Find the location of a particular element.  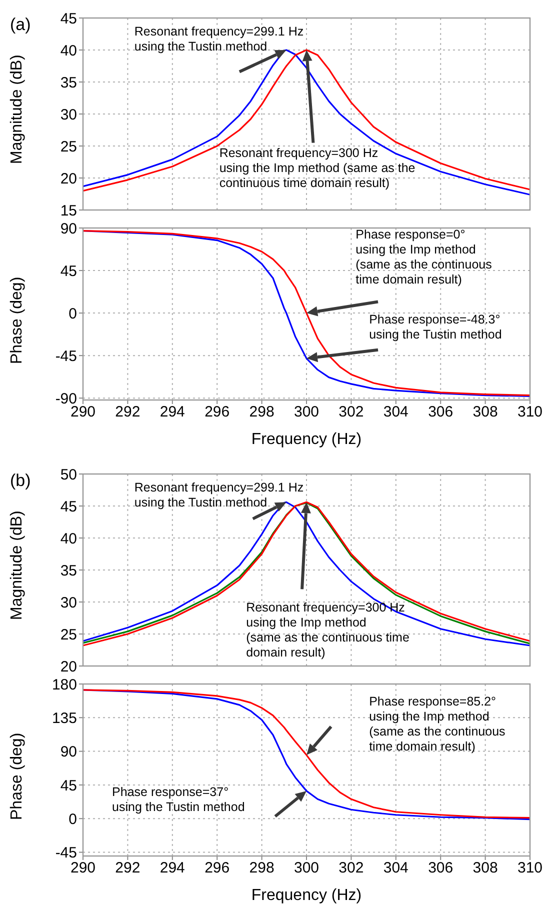

x-tick-label: 290 is located at coordinates (83, 868).